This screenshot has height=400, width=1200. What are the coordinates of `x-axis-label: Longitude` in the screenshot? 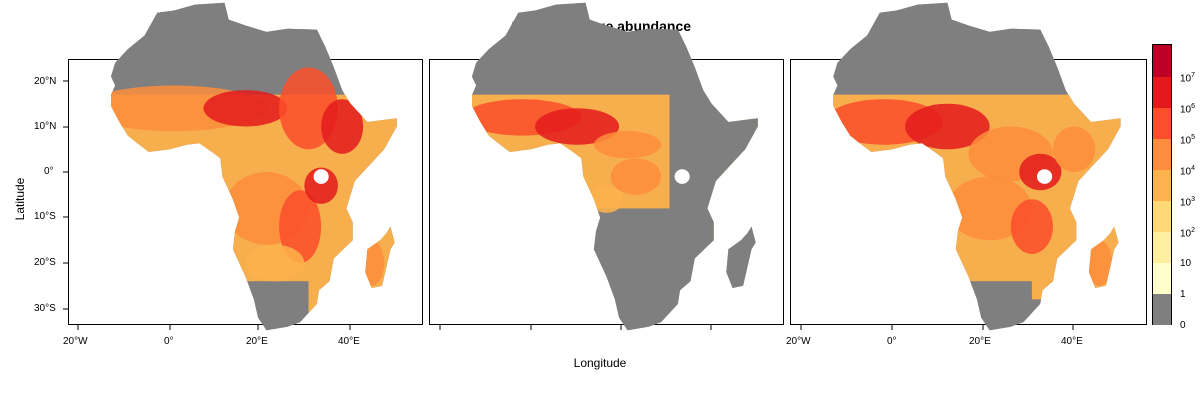 It's located at (600, 363).